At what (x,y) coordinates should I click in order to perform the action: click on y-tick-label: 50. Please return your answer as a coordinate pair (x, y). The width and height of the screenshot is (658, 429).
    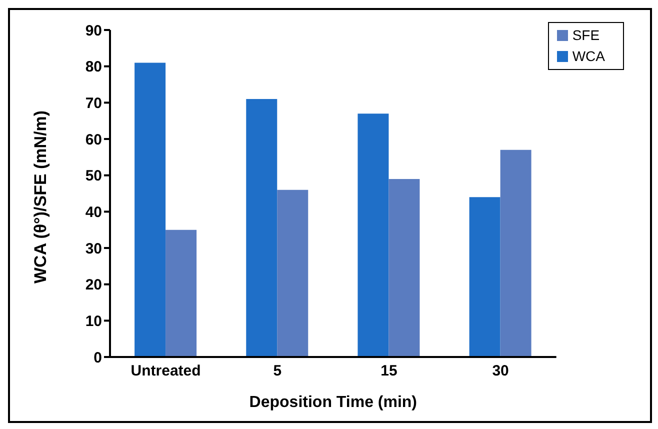
    Looking at the image, I should click on (93, 176).